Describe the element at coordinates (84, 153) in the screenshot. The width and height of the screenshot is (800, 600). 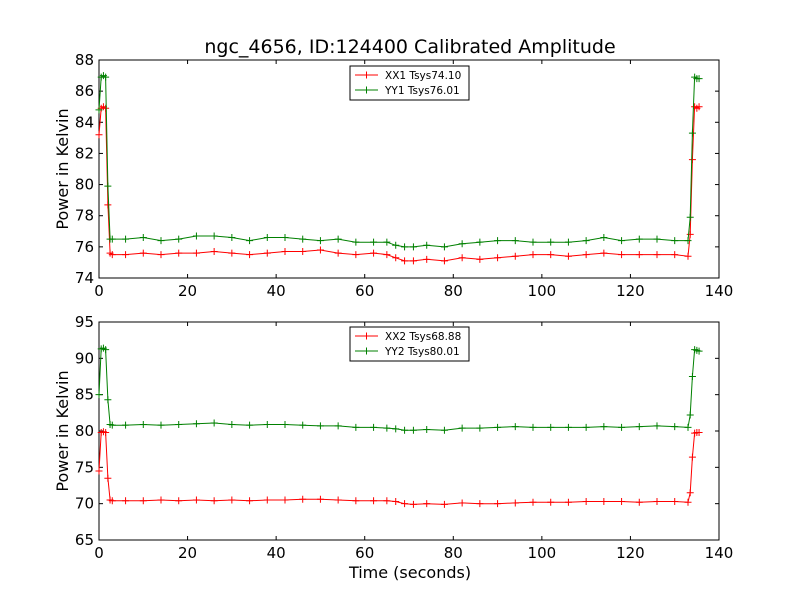
I see `top-ytick-label: 82` at that location.